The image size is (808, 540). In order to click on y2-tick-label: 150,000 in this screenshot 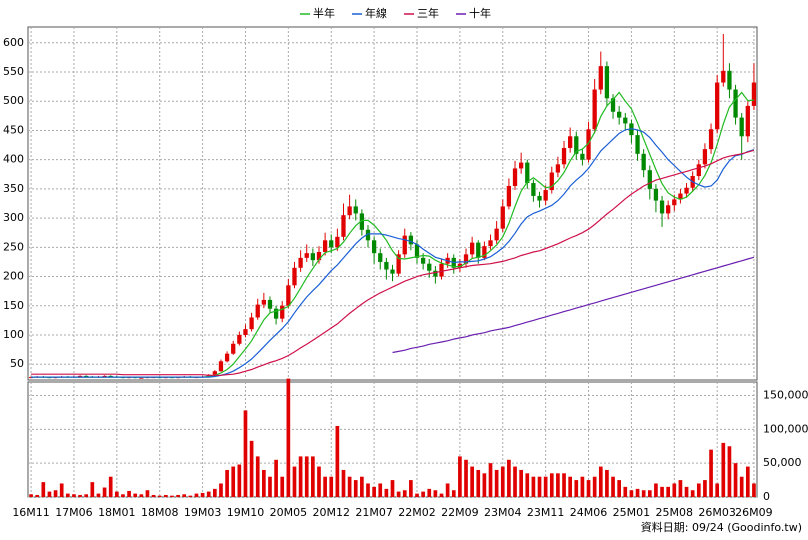, I will do `click(785, 395)`.